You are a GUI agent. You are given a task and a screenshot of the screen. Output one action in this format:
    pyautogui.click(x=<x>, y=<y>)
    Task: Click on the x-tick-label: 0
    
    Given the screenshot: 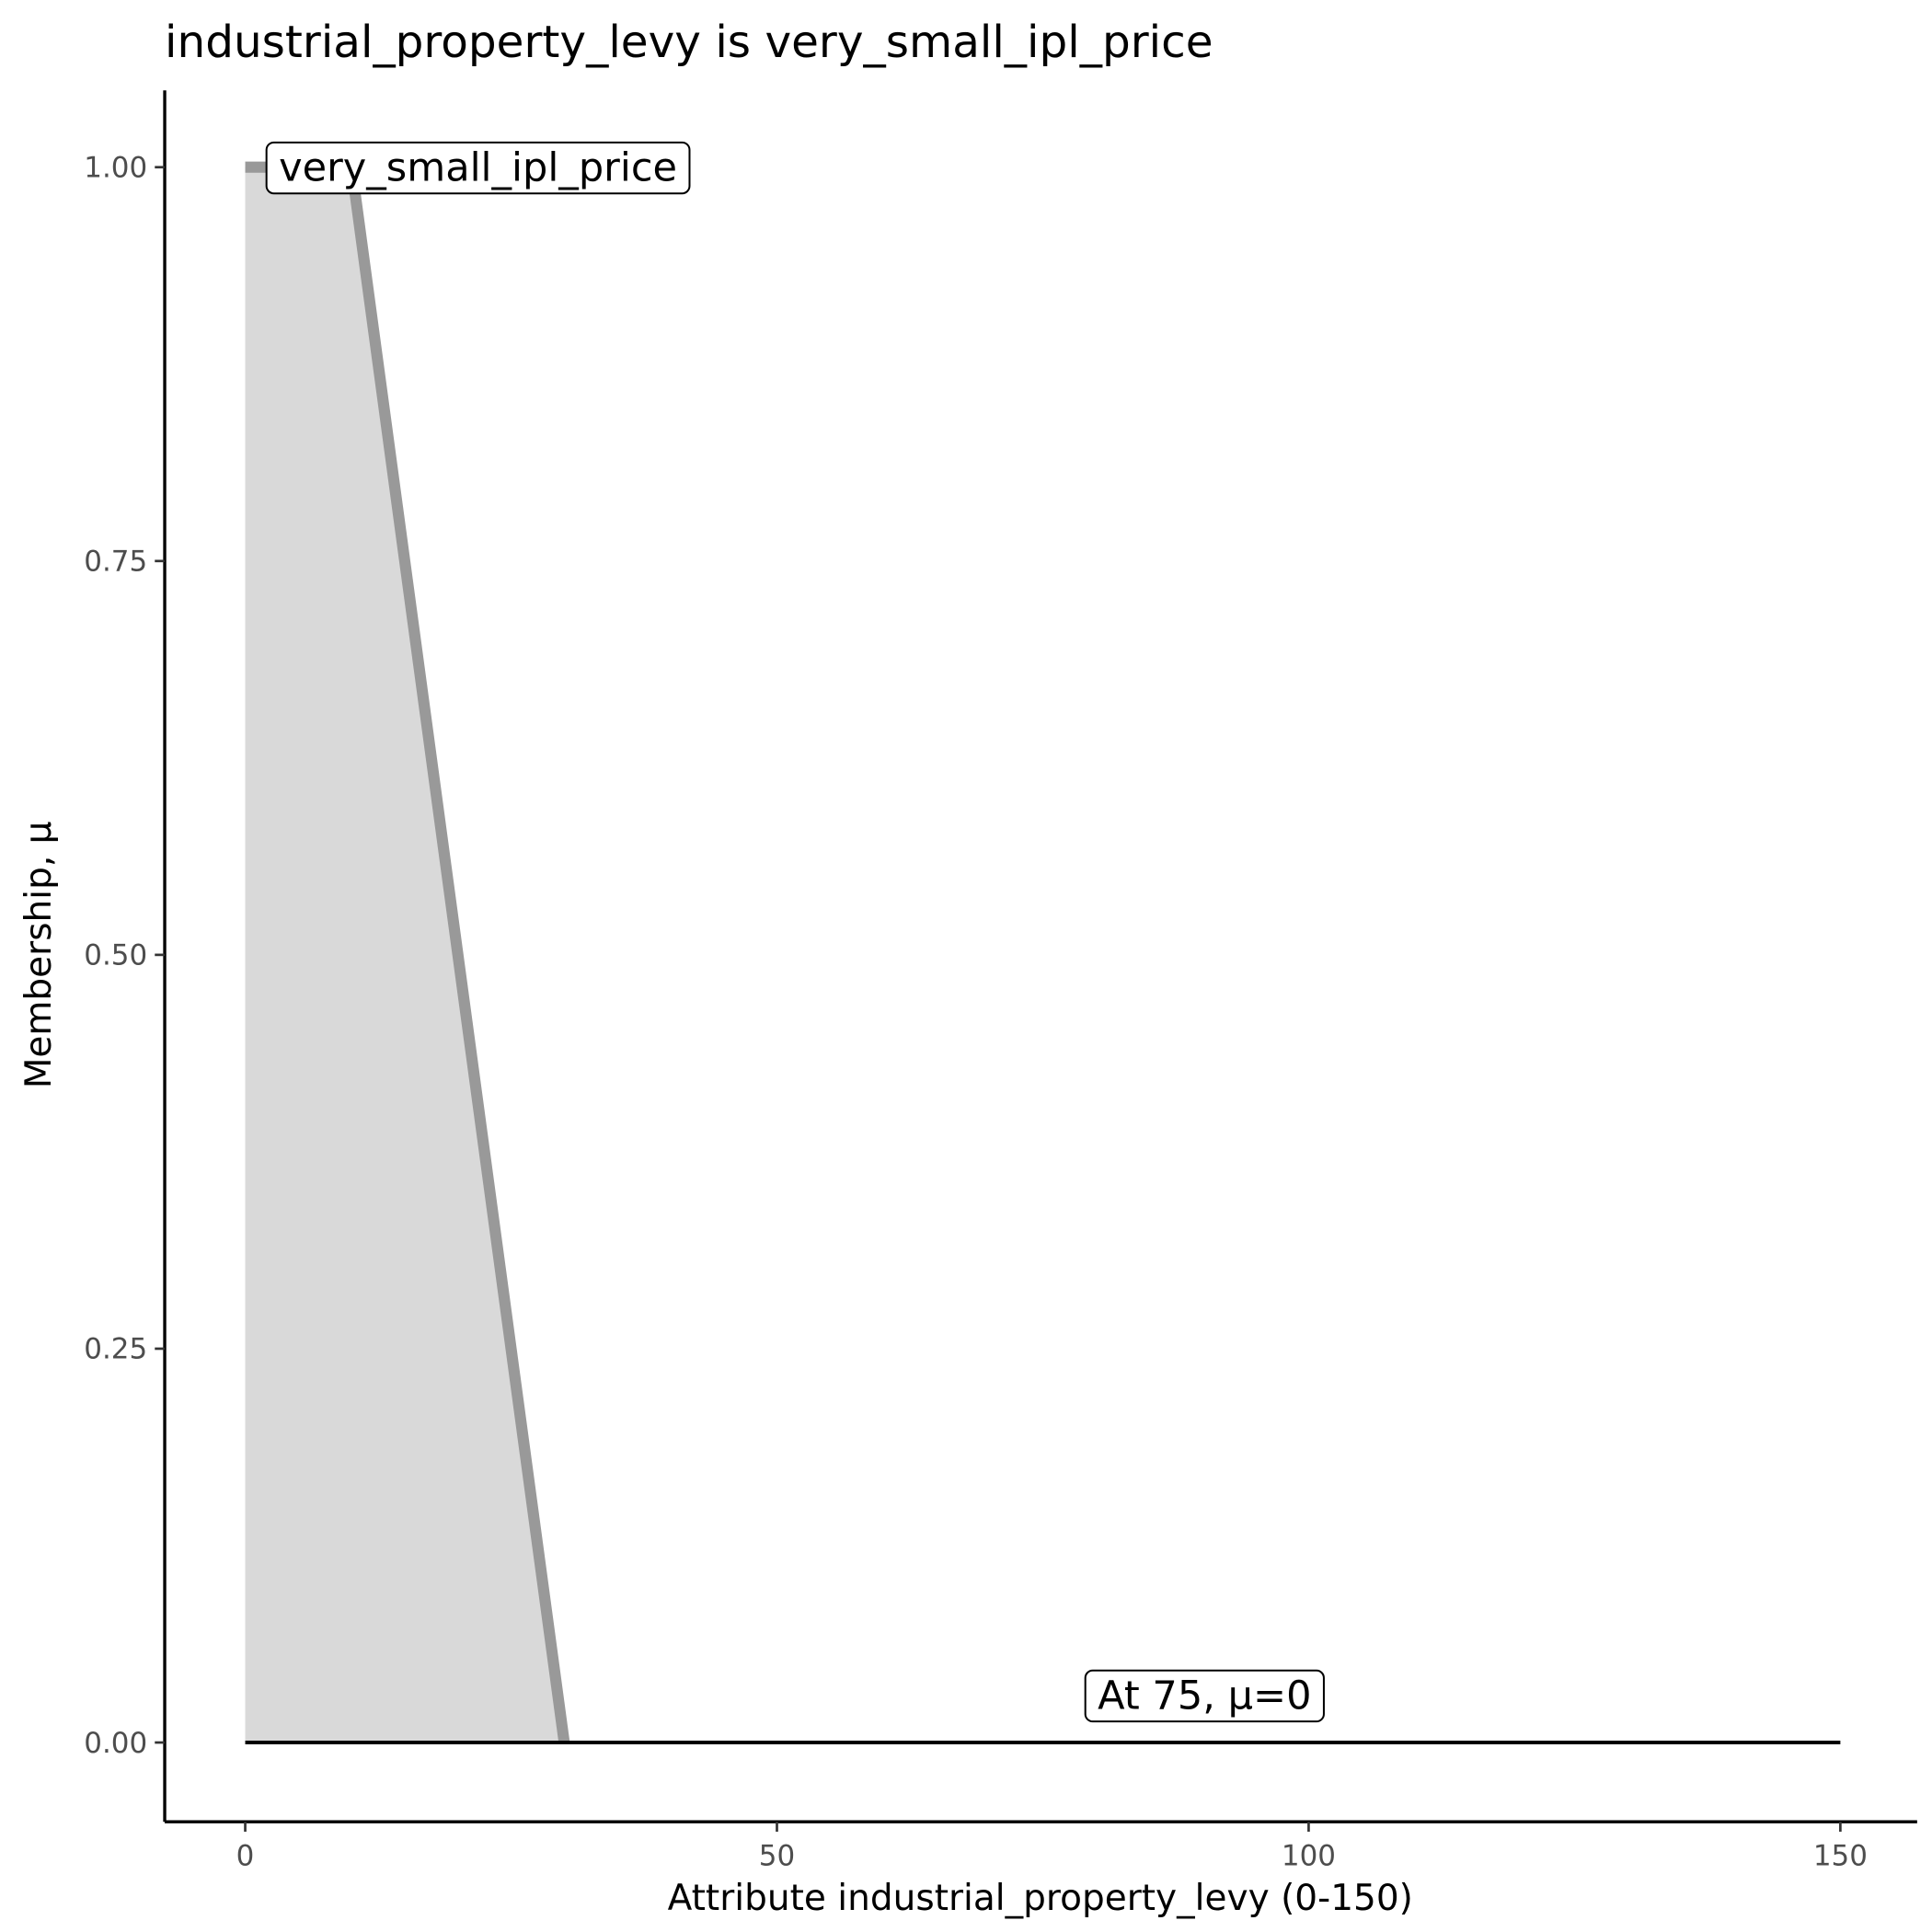 What is the action you would take?
    pyautogui.click(x=245, y=1855)
    